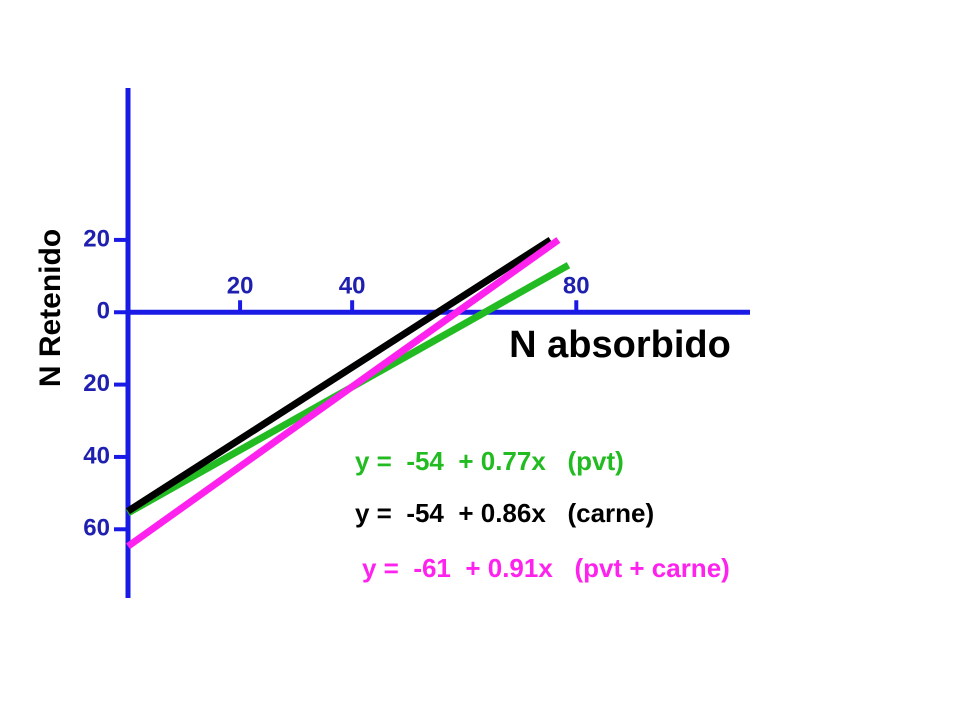 The height and width of the screenshot is (720, 960). Describe the element at coordinates (576, 286) in the screenshot. I see `x-tick-label: 80` at that location.